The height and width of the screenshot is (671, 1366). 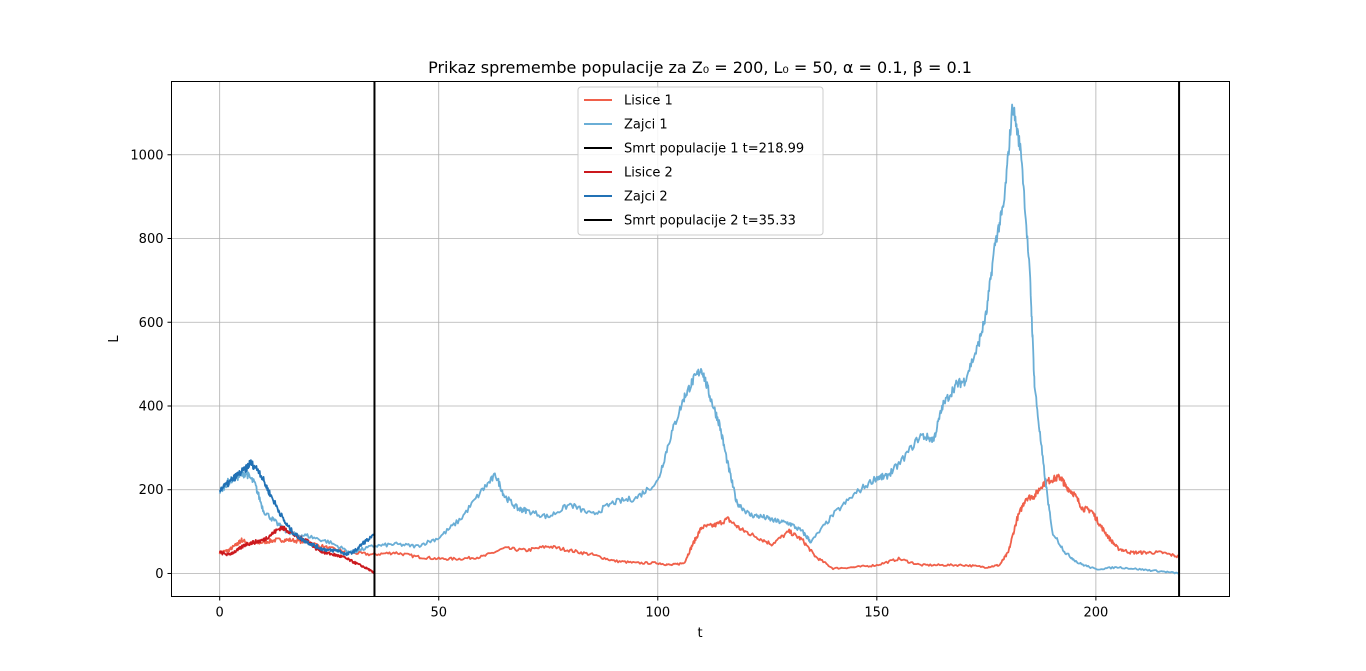 I want to click on y-tick-label: 800, so click(x=151, y=239).